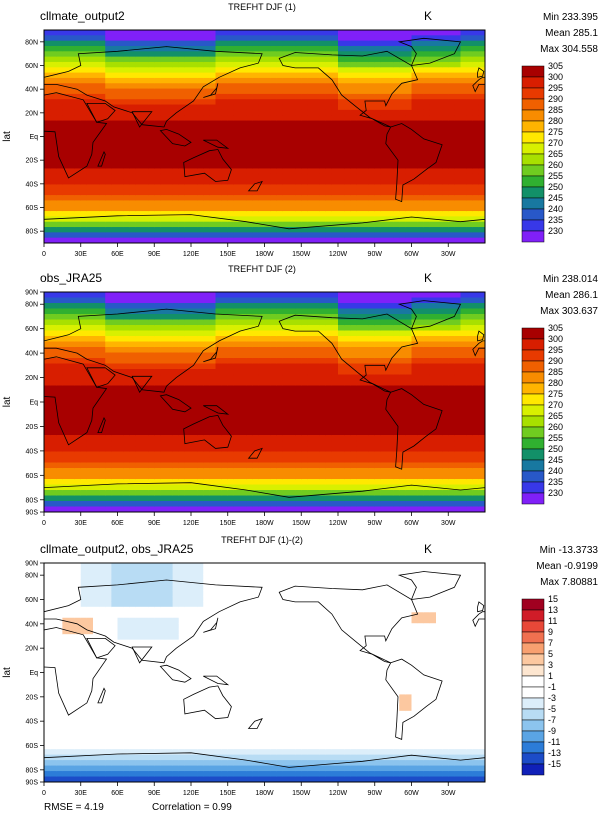  Describe the element at coordinates (555, 187) in the screenshot. I see `colorbar-label: 250` at that location.